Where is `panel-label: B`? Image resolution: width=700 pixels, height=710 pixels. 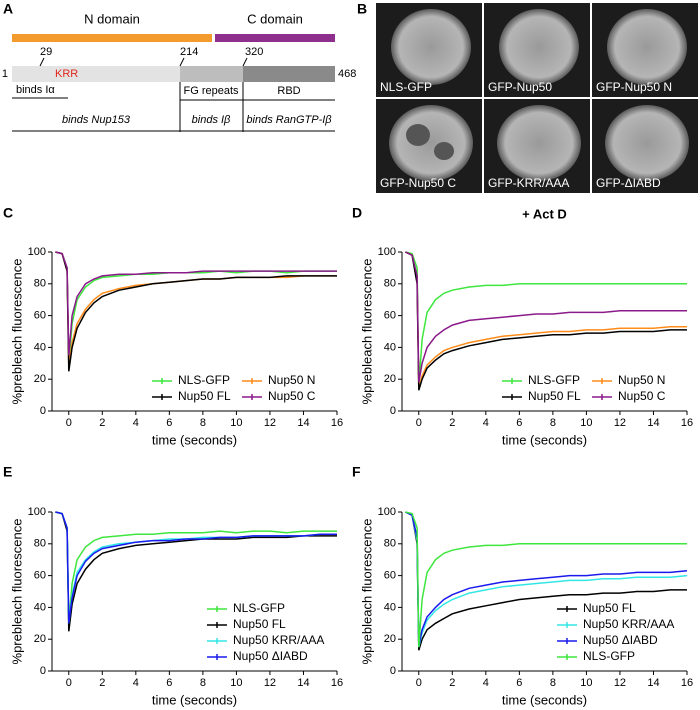 panel-label: B is located at coordinates (362, 9).